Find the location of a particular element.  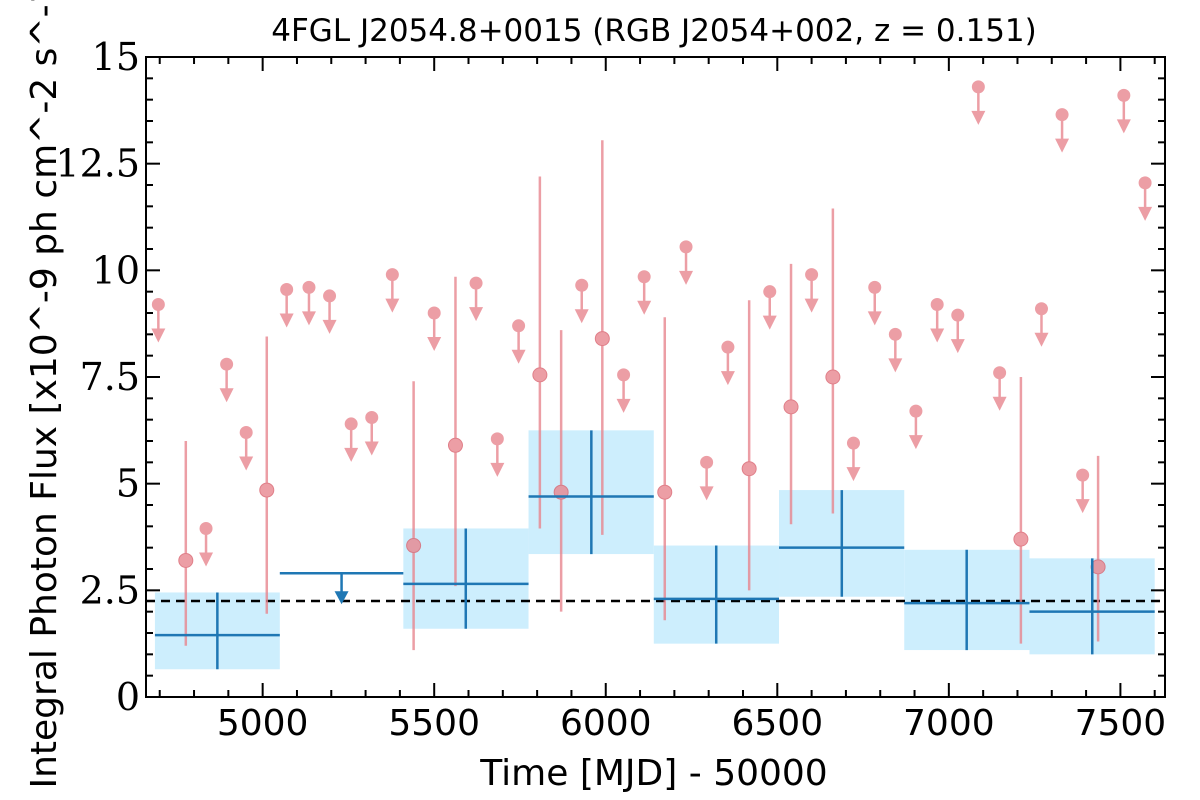

x-axis-label: Time [MJD] - 50000 is located at coordinates (653, 773).